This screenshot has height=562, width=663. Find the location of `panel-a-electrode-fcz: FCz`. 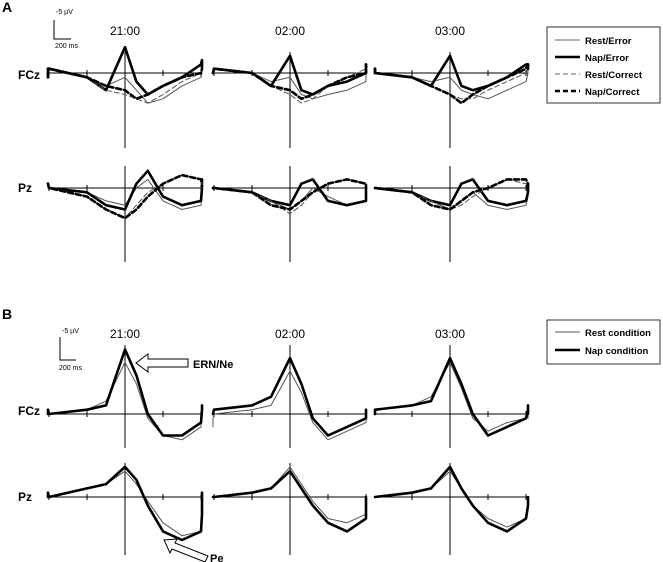

panel-a-electrode-fcz: FCz is located at coordinates (29, 75).